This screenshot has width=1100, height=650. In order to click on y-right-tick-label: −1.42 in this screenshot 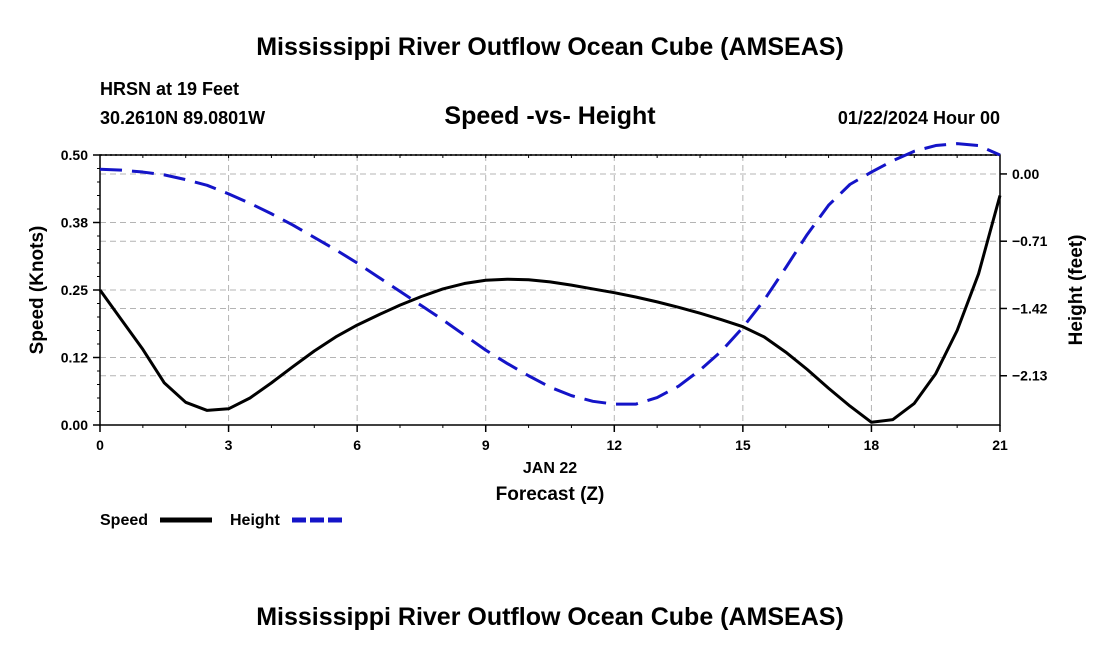, I will do `click(1030, 308)`.